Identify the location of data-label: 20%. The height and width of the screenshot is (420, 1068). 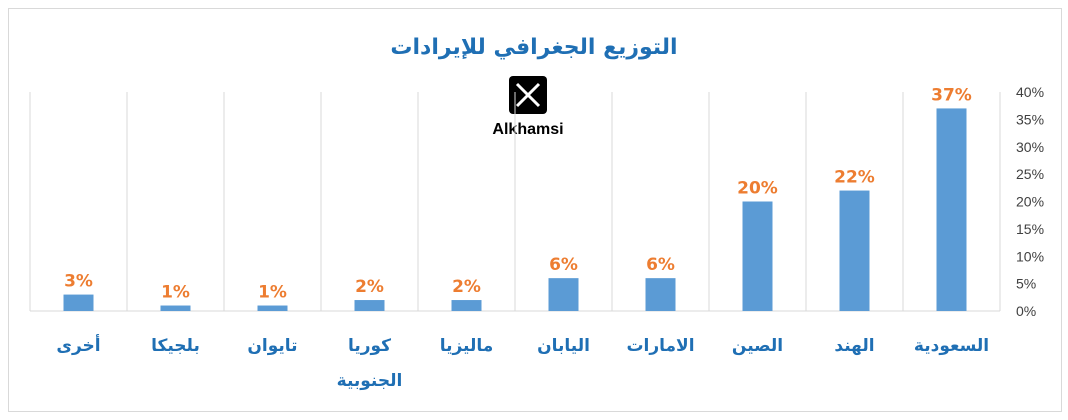
(757, 189).